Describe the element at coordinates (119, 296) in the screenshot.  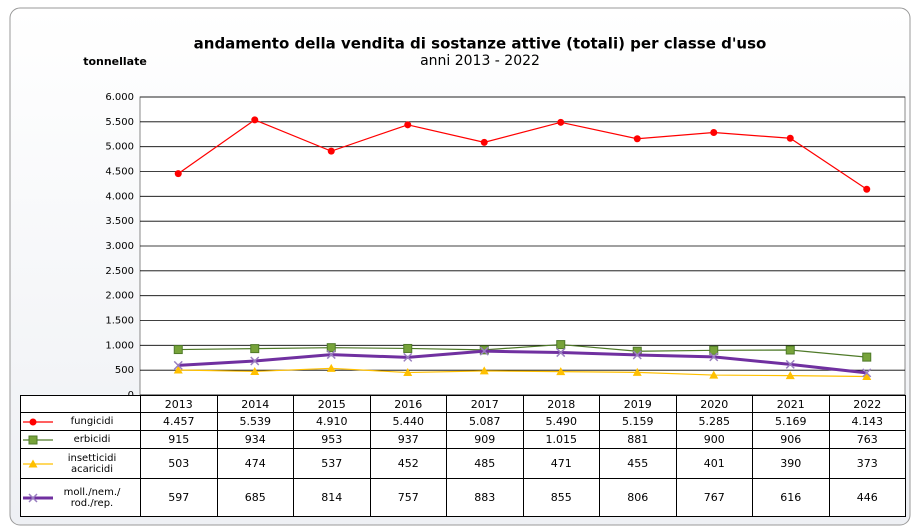
I see `y-tick-label: 2.000` at that location.